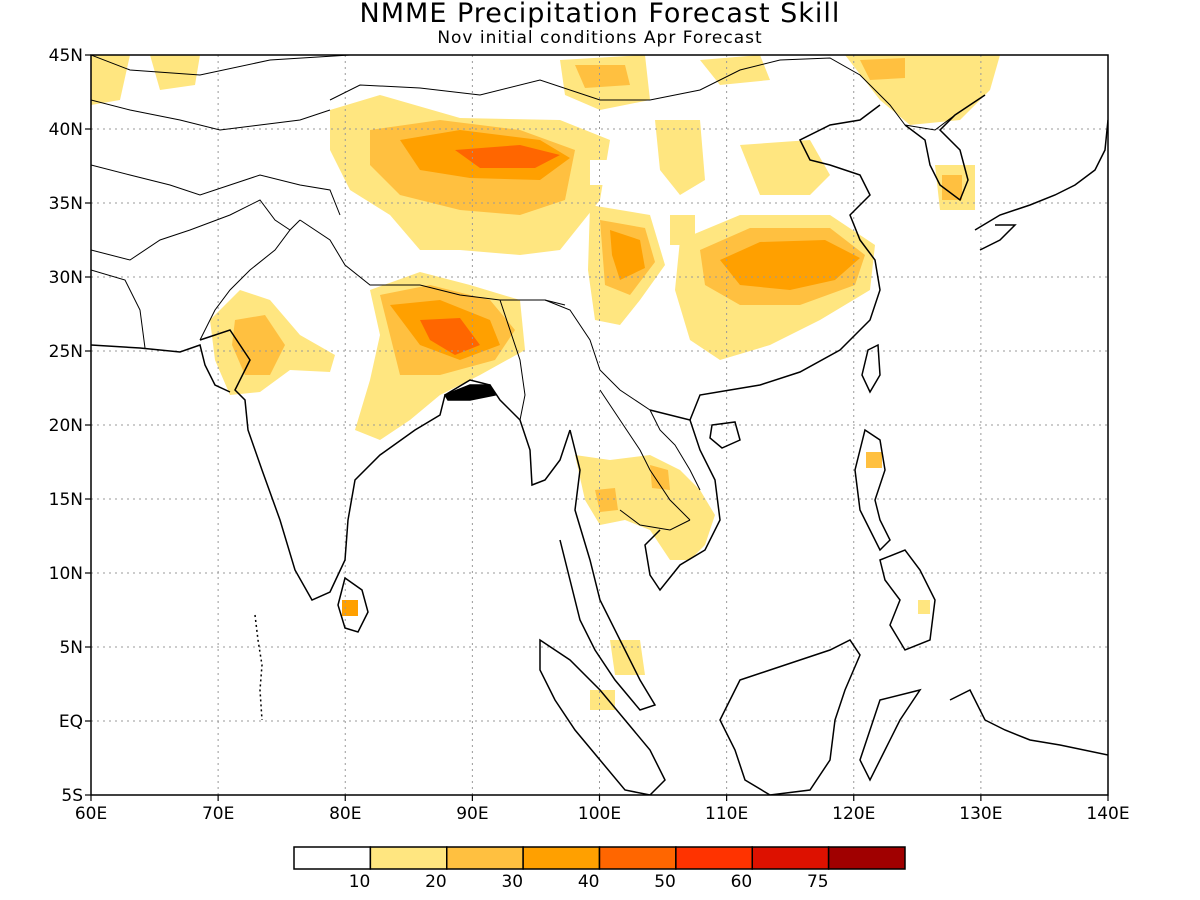  Describe the element at coordinates (589, 882) in the screenshot. I see `colorbar-label: 40` at that location.